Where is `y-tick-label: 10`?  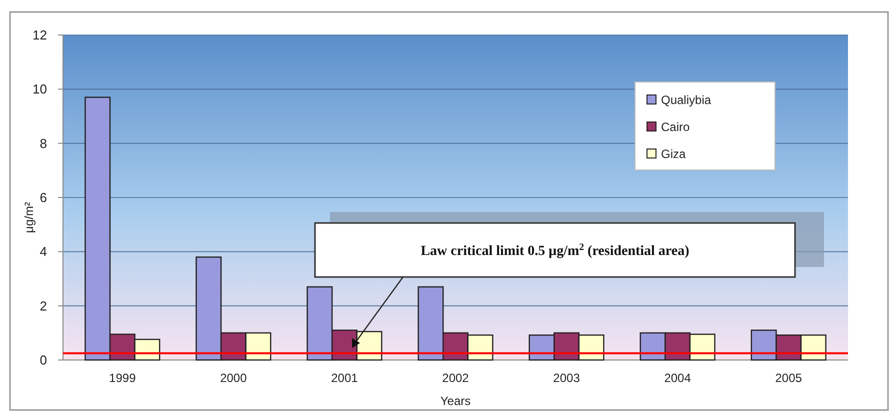
y-tick-label: 10 is located at coordinates (39, 89).